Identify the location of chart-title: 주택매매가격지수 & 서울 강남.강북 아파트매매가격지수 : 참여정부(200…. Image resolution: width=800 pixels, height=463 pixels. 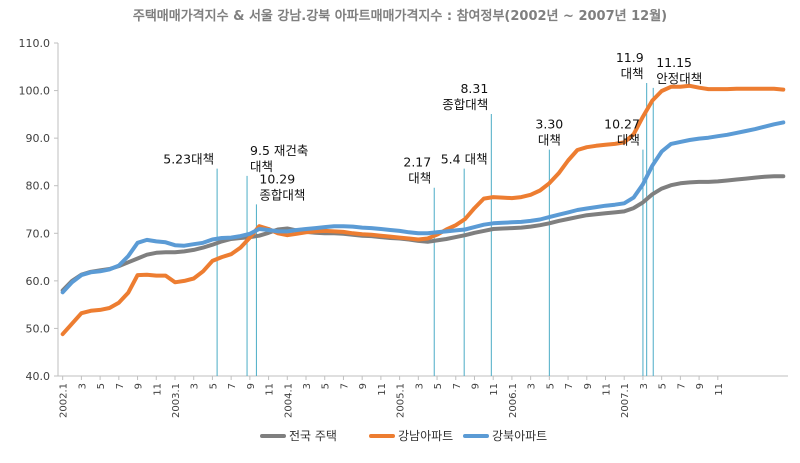
(400, 16).